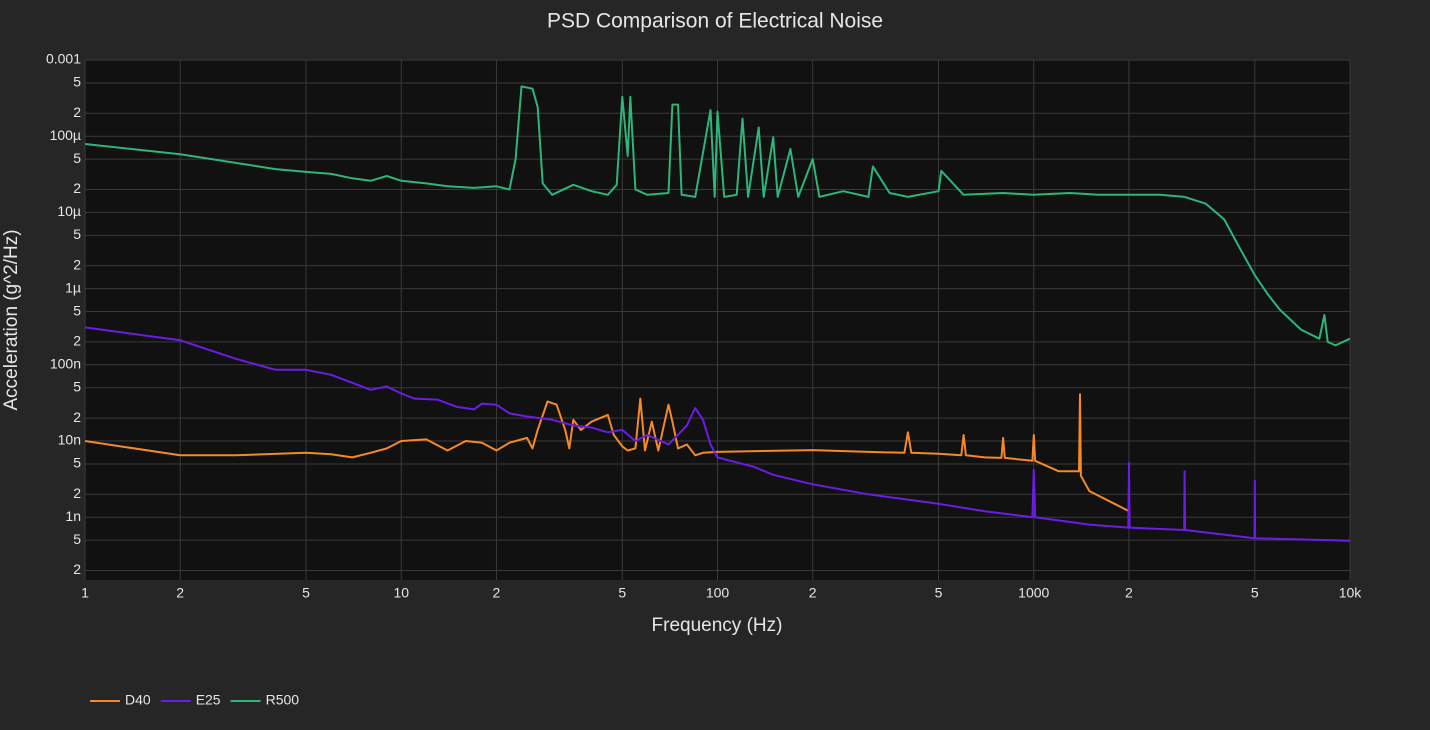 Image resolution: width=1430 pixels, height=730 pixels. Describe the element at coordinates (283, 700) in the screenshot. I see `legend-label: R500` at that location.